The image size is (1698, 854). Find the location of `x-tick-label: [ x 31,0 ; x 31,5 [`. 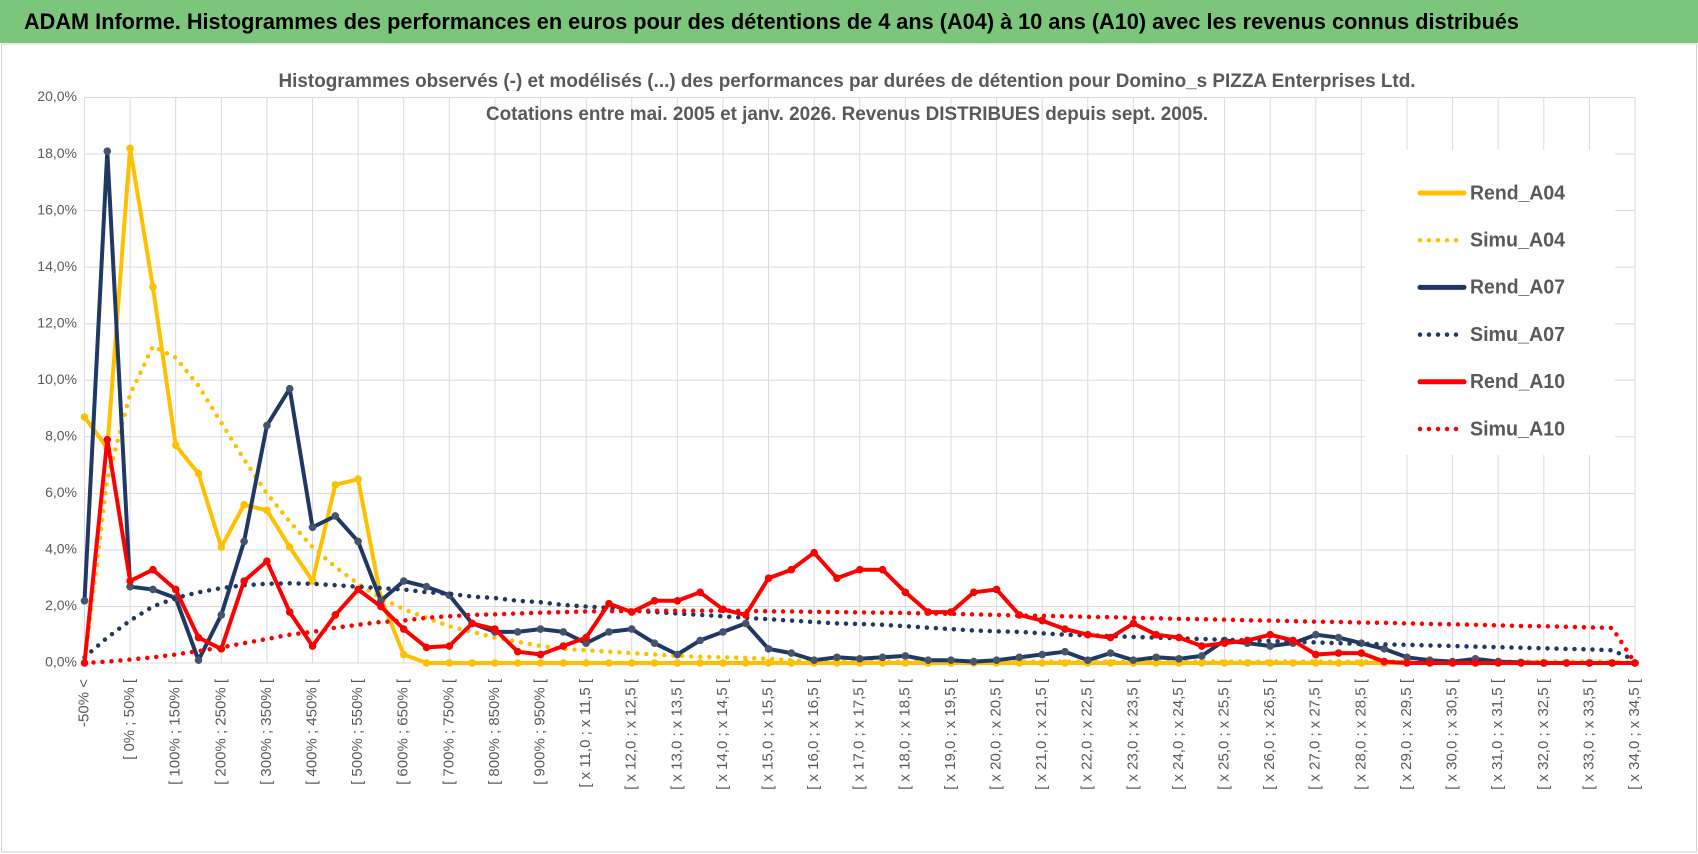

x-tick-label: [ x 31,0 ; x 31,5 [ is located at coordinates (1497, 734).